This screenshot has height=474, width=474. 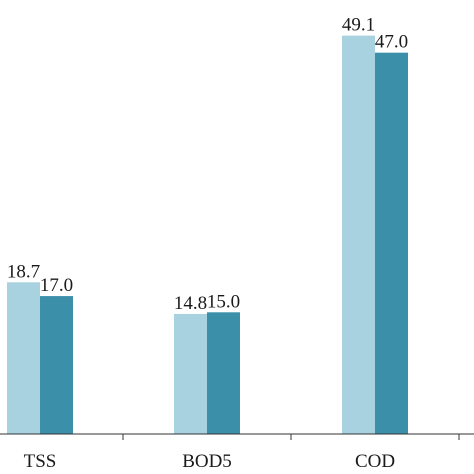 I want to click on data-label-tss-series-1: 18.7, so click(x=23, y=271).